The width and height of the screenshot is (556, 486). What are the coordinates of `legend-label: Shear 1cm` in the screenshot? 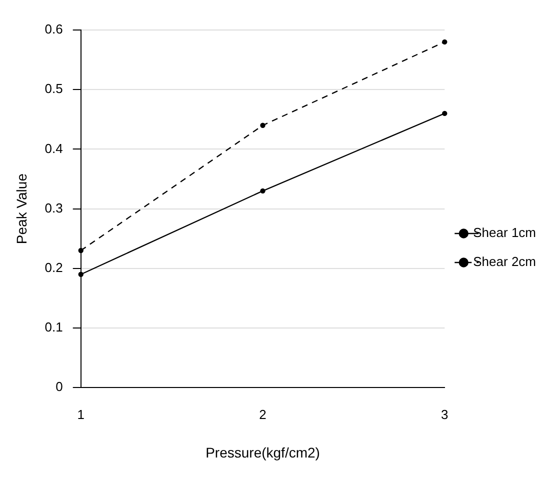 It's located at (504, 232).